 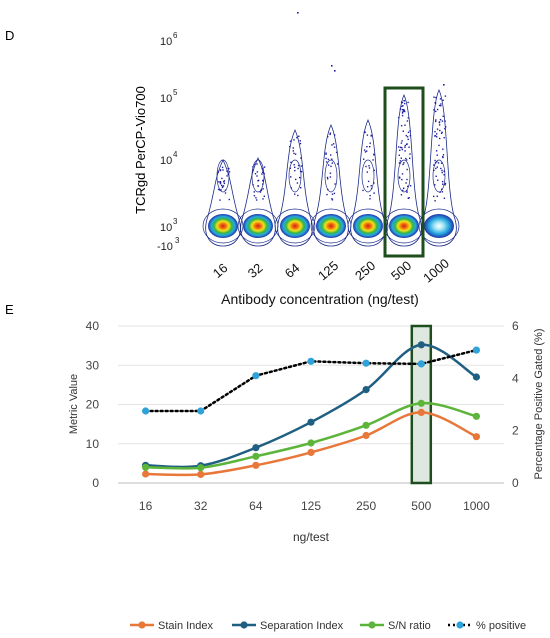 I want to click on panel-d-x-axis-label: Antibody concentration (ng/test), so click(x=320, y=299).